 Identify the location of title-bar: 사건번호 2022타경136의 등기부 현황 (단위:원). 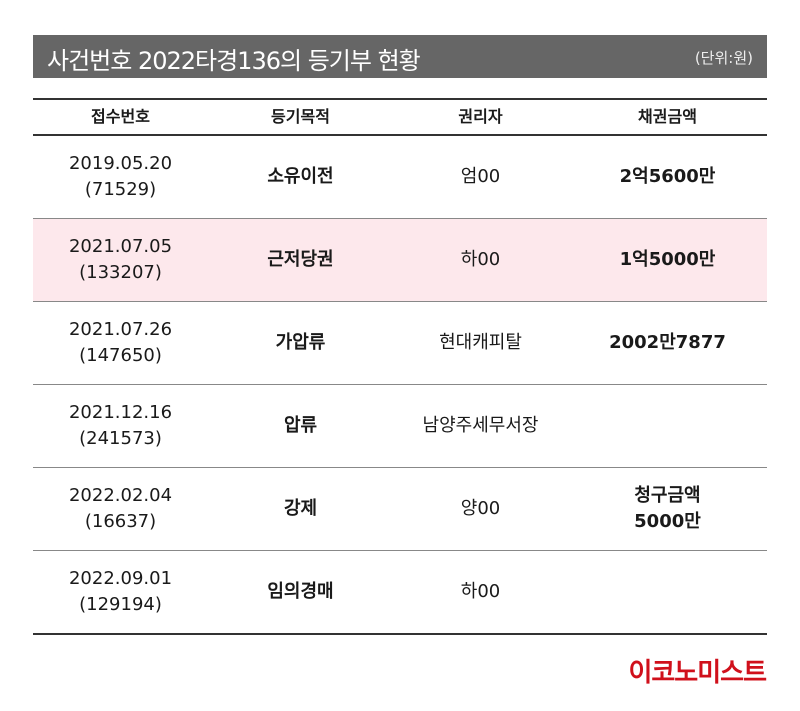
(400, 56).